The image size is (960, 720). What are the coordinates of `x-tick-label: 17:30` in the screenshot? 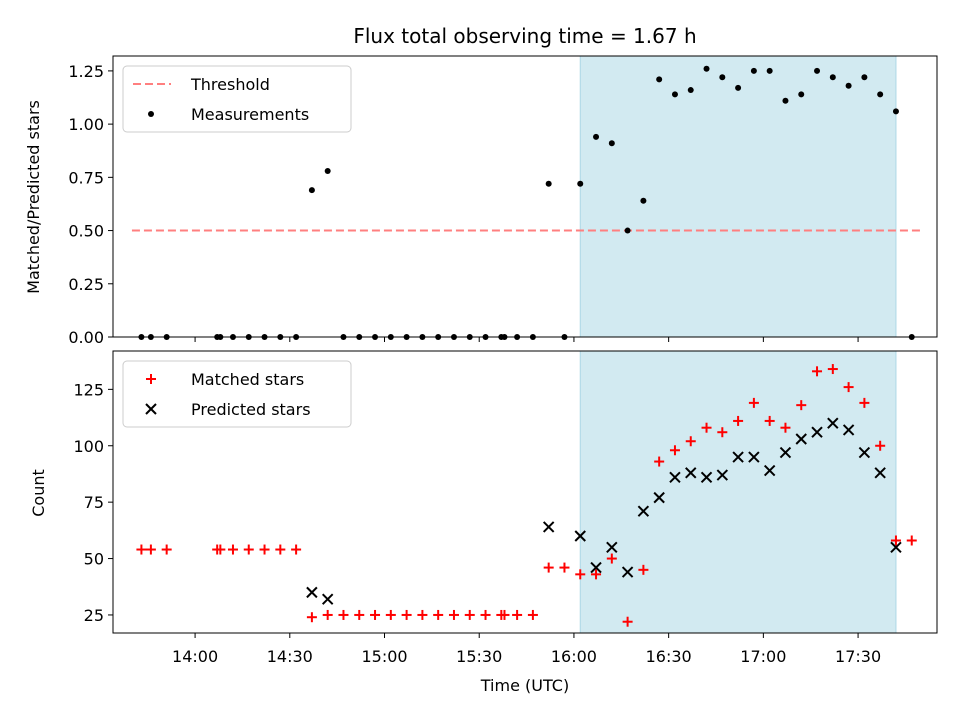 It's located at (858, 656).